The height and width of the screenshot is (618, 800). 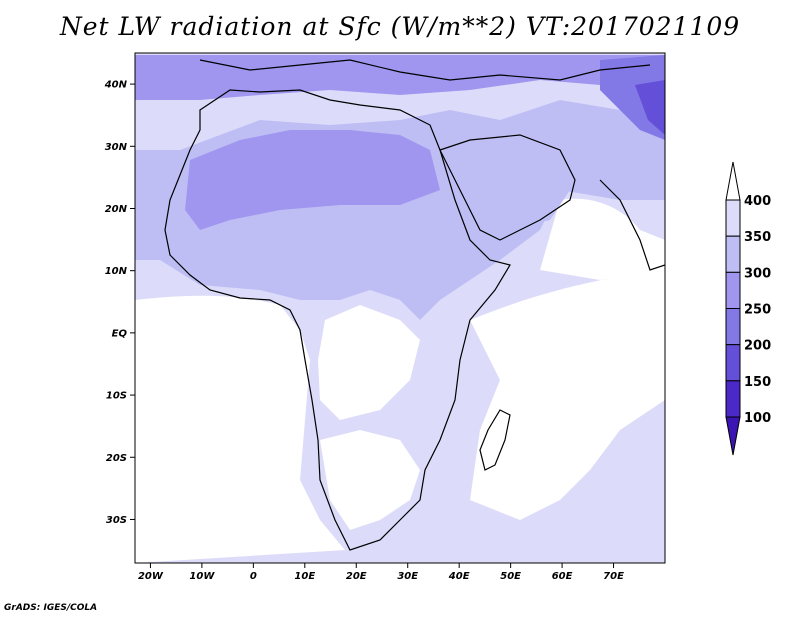 What do you see at coordinates (757, 273) in the screenshot?
I see `colorbar-label: 300` at bounding box center [757, 273].